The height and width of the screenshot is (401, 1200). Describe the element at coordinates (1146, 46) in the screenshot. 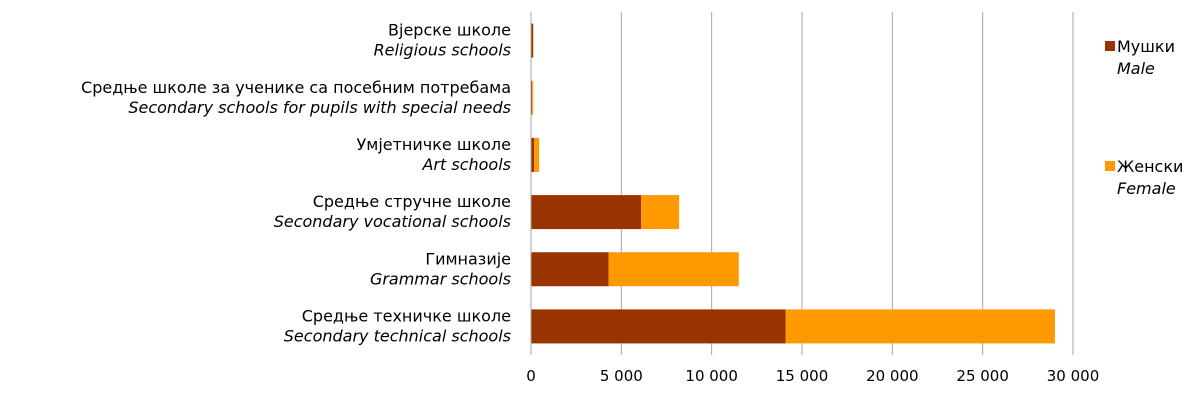

I see `legend-label: Мушки` at that location.